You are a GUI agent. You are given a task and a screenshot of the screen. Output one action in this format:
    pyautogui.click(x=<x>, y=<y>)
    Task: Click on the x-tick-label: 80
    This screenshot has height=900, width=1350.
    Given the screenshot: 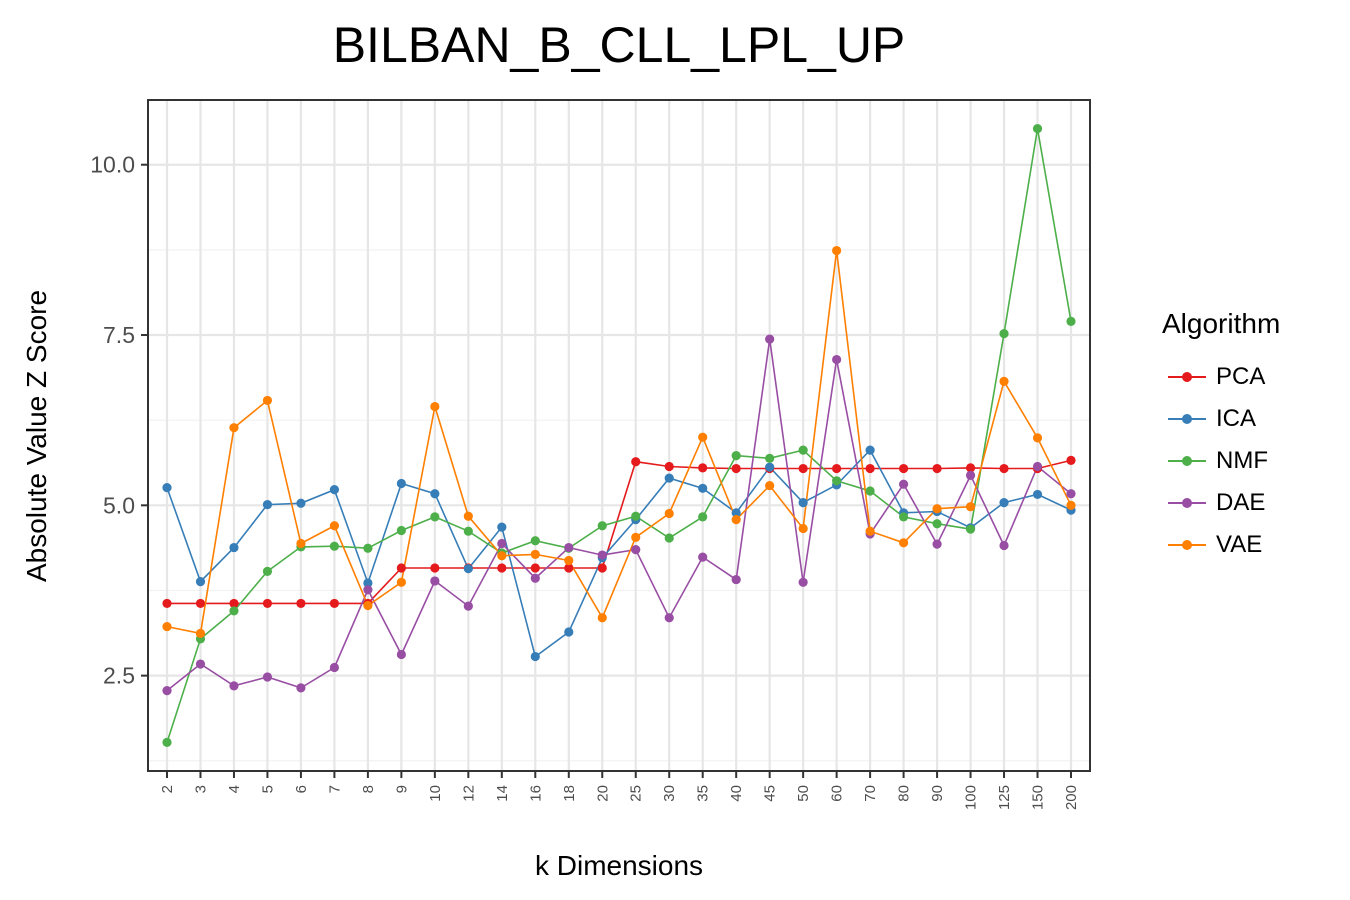 What is the action you would take?
    pyautogui.click(x=904, y=793)
    